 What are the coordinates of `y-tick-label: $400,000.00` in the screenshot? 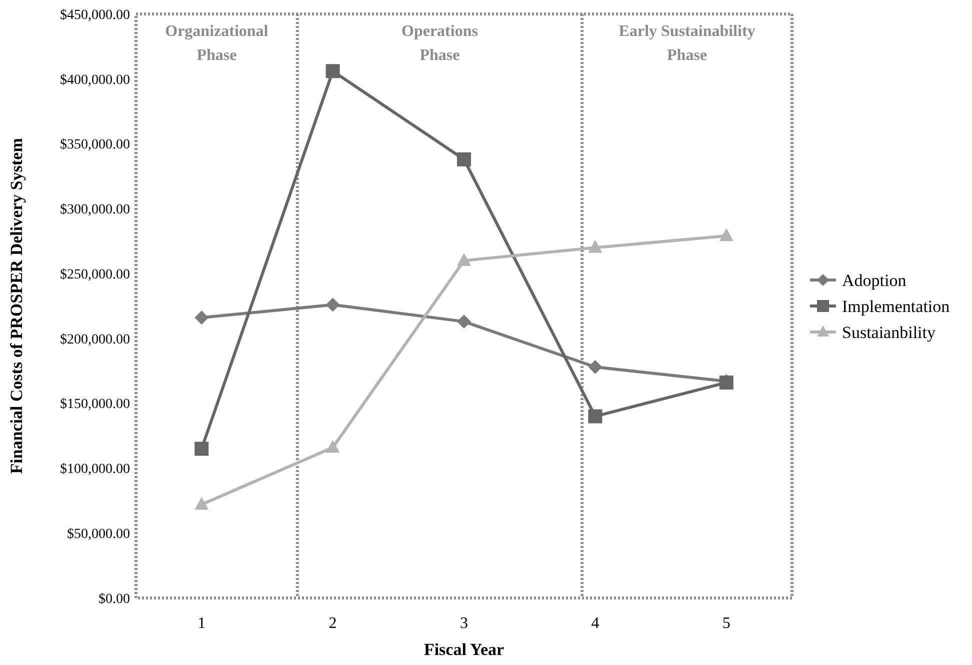 It's located at (95, 80).